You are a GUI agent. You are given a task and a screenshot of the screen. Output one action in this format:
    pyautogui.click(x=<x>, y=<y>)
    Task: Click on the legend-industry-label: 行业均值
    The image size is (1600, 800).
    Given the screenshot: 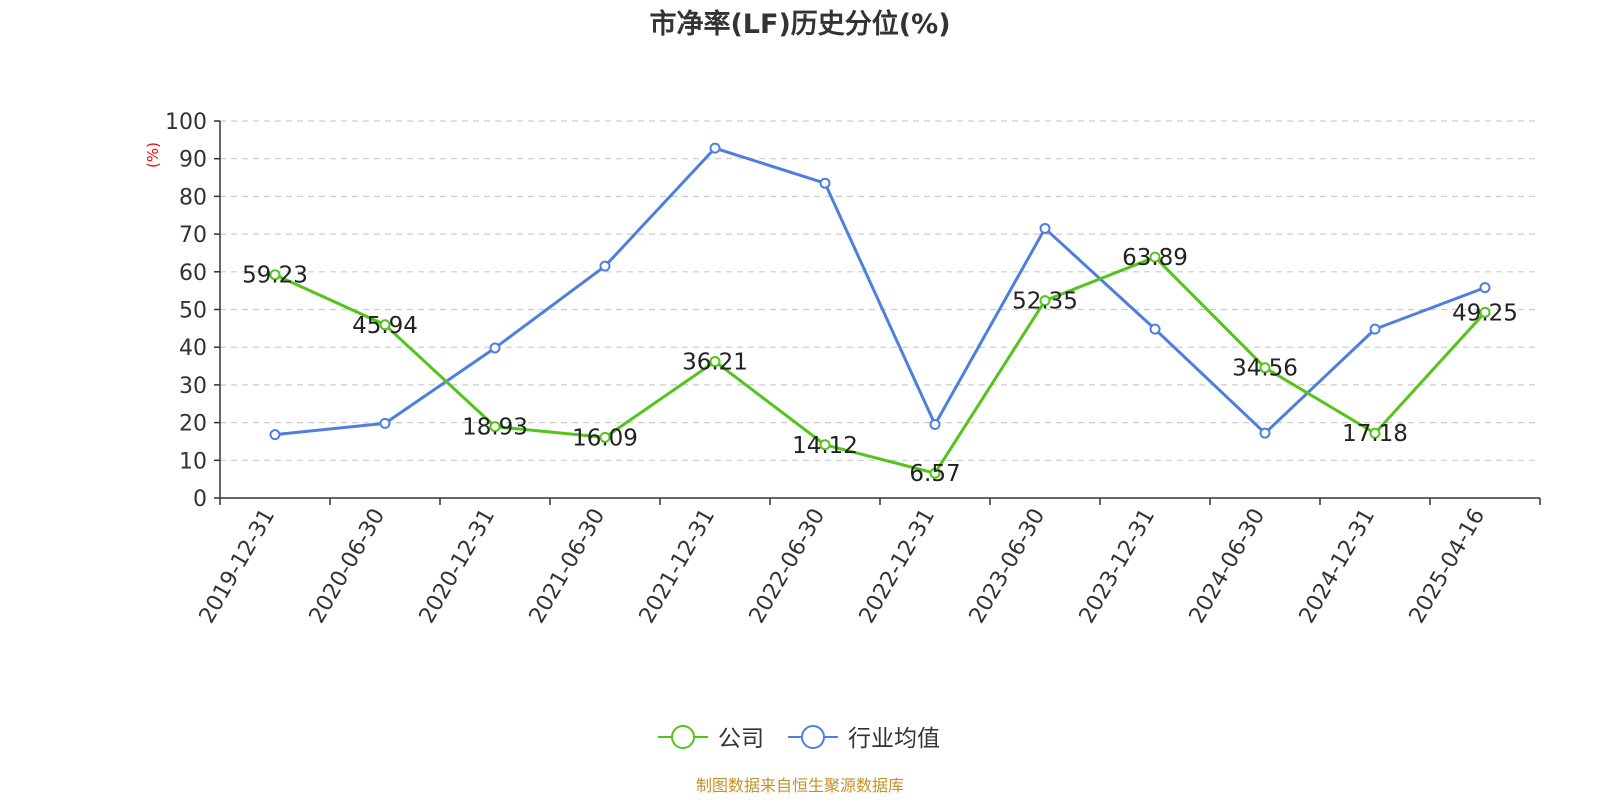 What is the action you would take?
    pyautogui.click(x=894, y=739)
    